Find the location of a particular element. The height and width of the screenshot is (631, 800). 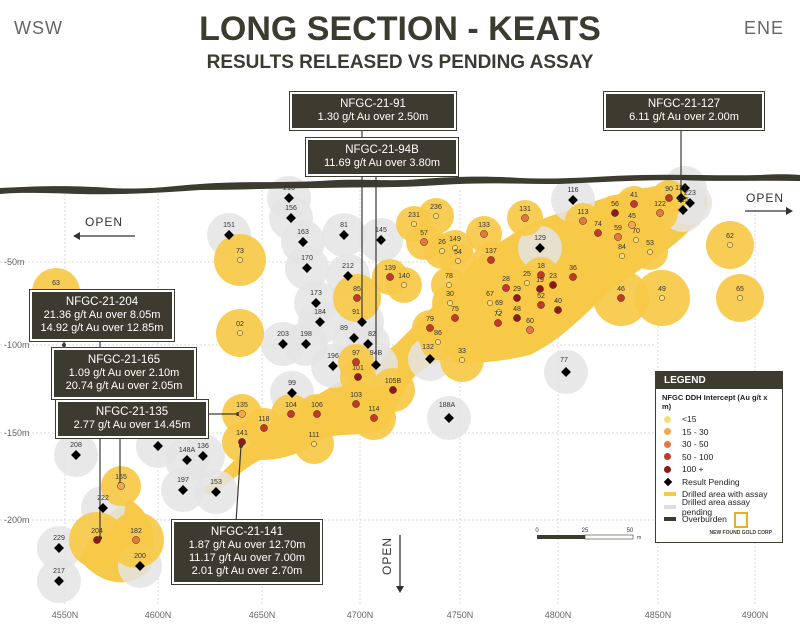

pending-hole-label: 223 is located at coordinates (690, 193).